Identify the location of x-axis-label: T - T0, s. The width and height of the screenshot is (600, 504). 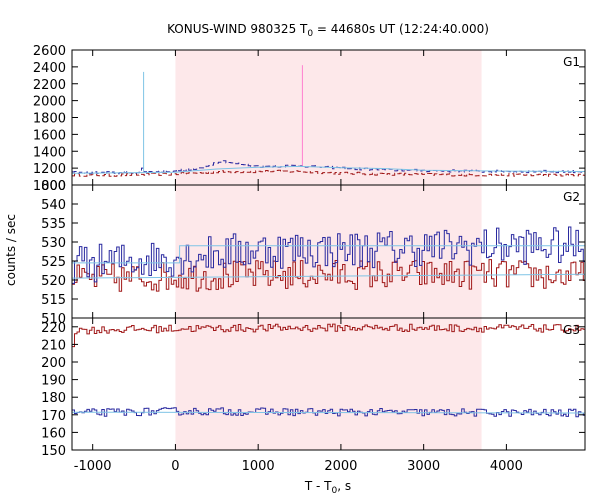
(327, 487).